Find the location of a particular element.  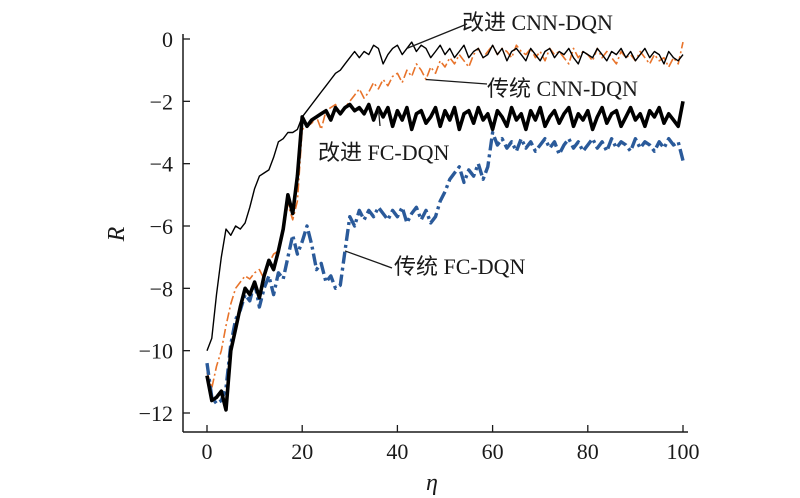

y-tick-label: −12 is located at coordinates (156, 413).